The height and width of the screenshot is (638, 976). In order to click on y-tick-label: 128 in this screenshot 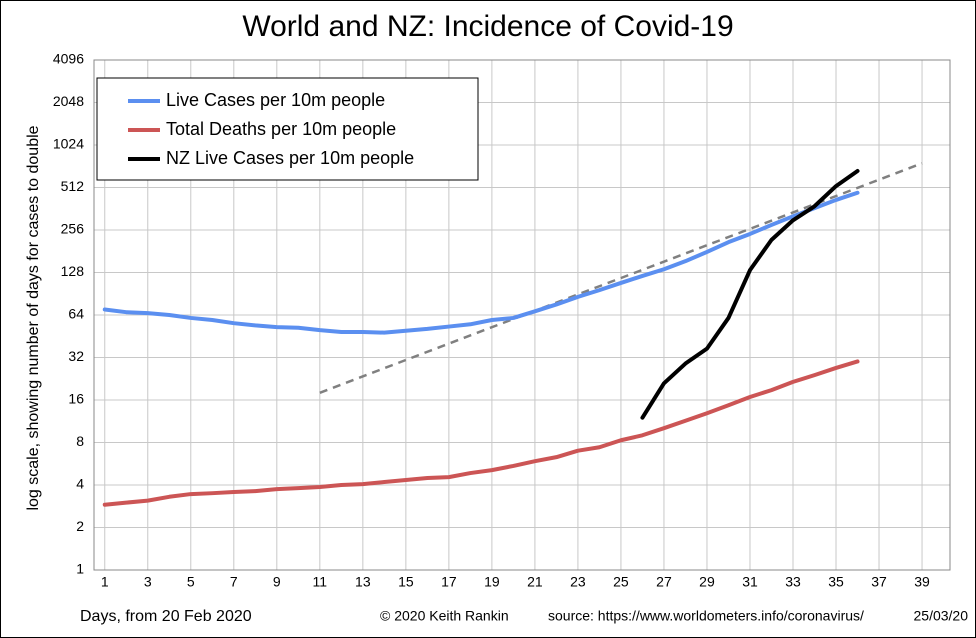, I will do `click(73, 271)`.